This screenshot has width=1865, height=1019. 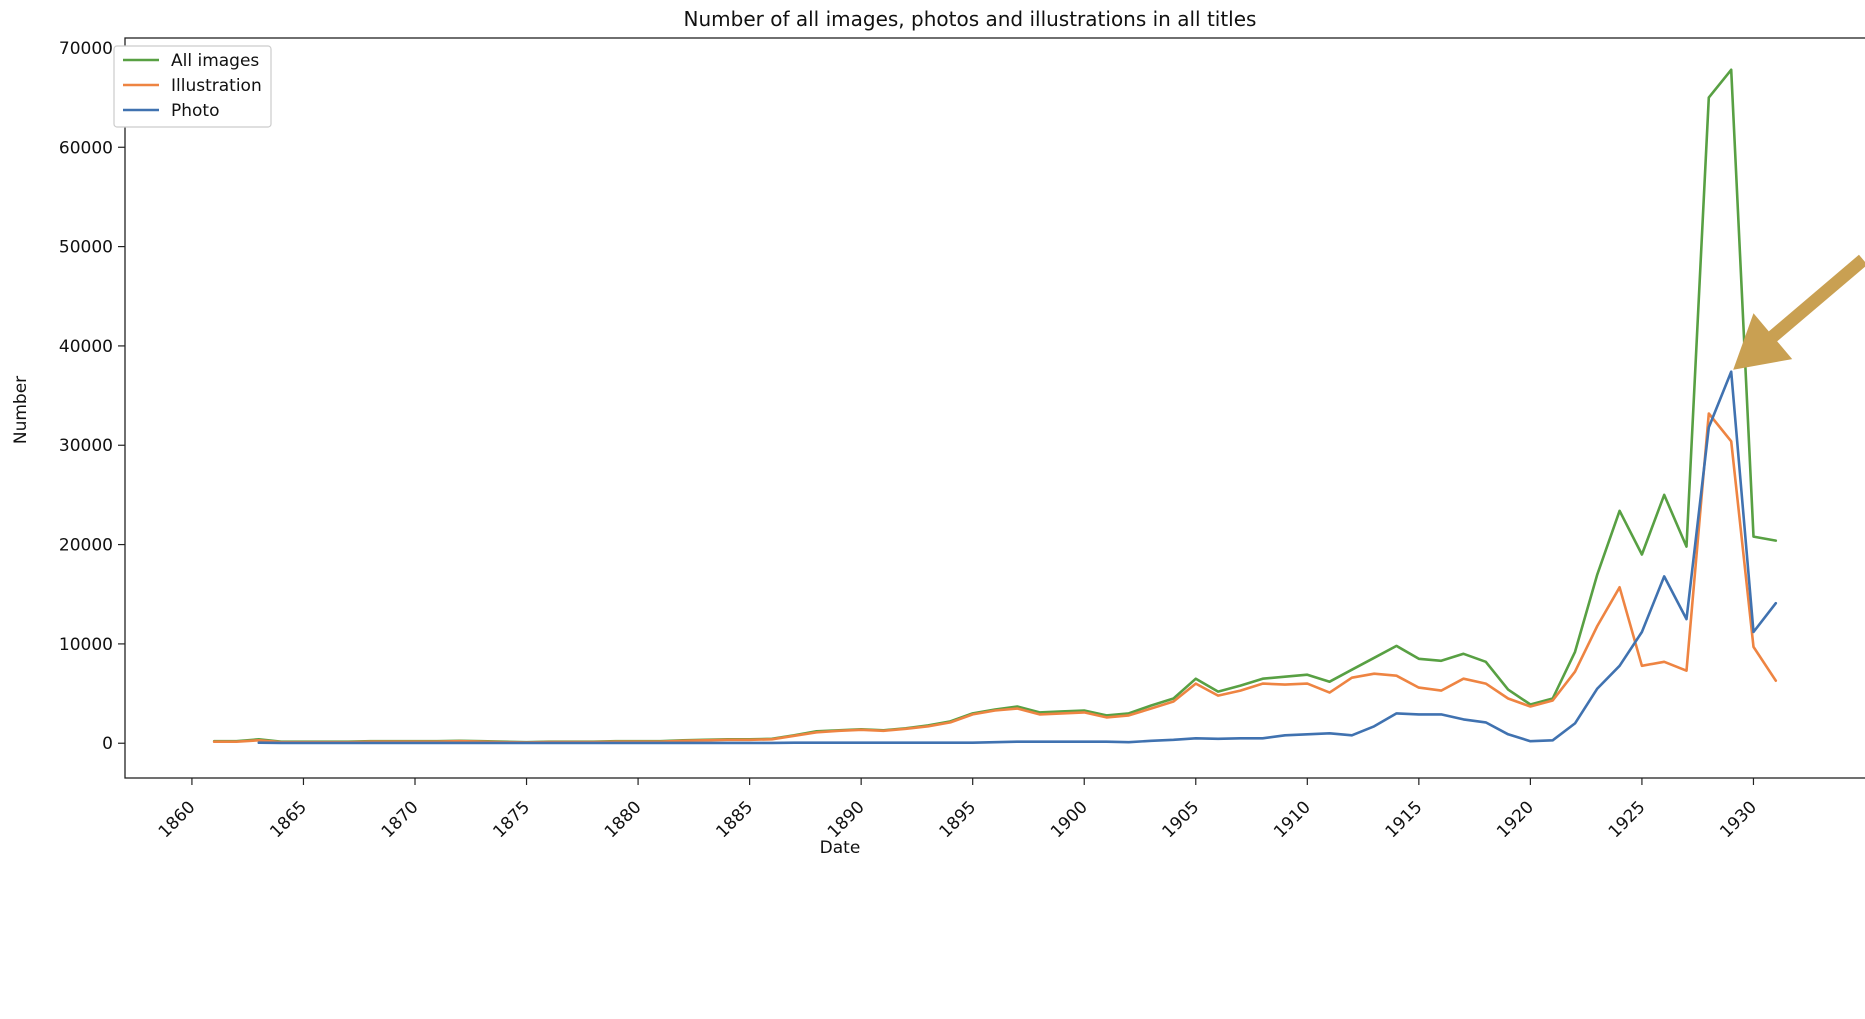 I want to click on x-tick-label: 1900, so click(x=1069, y=819).